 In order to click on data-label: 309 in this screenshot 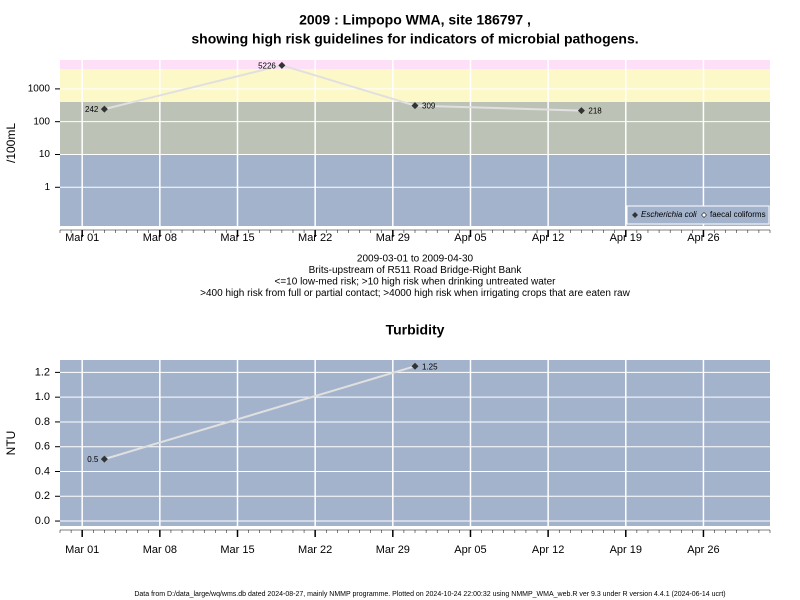, I will do `click(429, 106)`.